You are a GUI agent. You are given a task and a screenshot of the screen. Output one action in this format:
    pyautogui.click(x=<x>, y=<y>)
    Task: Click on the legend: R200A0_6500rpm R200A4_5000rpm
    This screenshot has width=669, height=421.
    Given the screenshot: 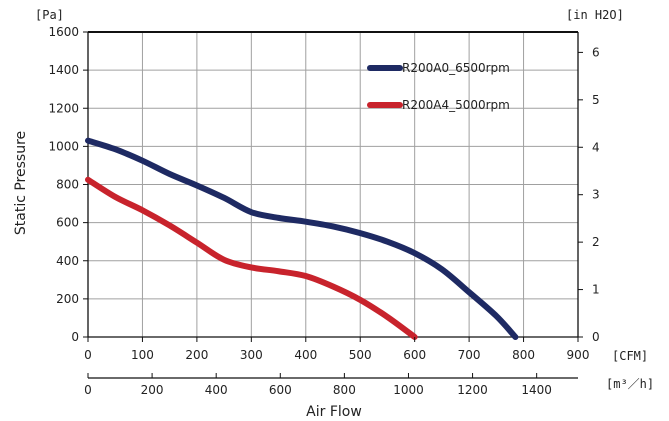 What is the action you would take?
    pyautogui.click(x=438, y=86)
    